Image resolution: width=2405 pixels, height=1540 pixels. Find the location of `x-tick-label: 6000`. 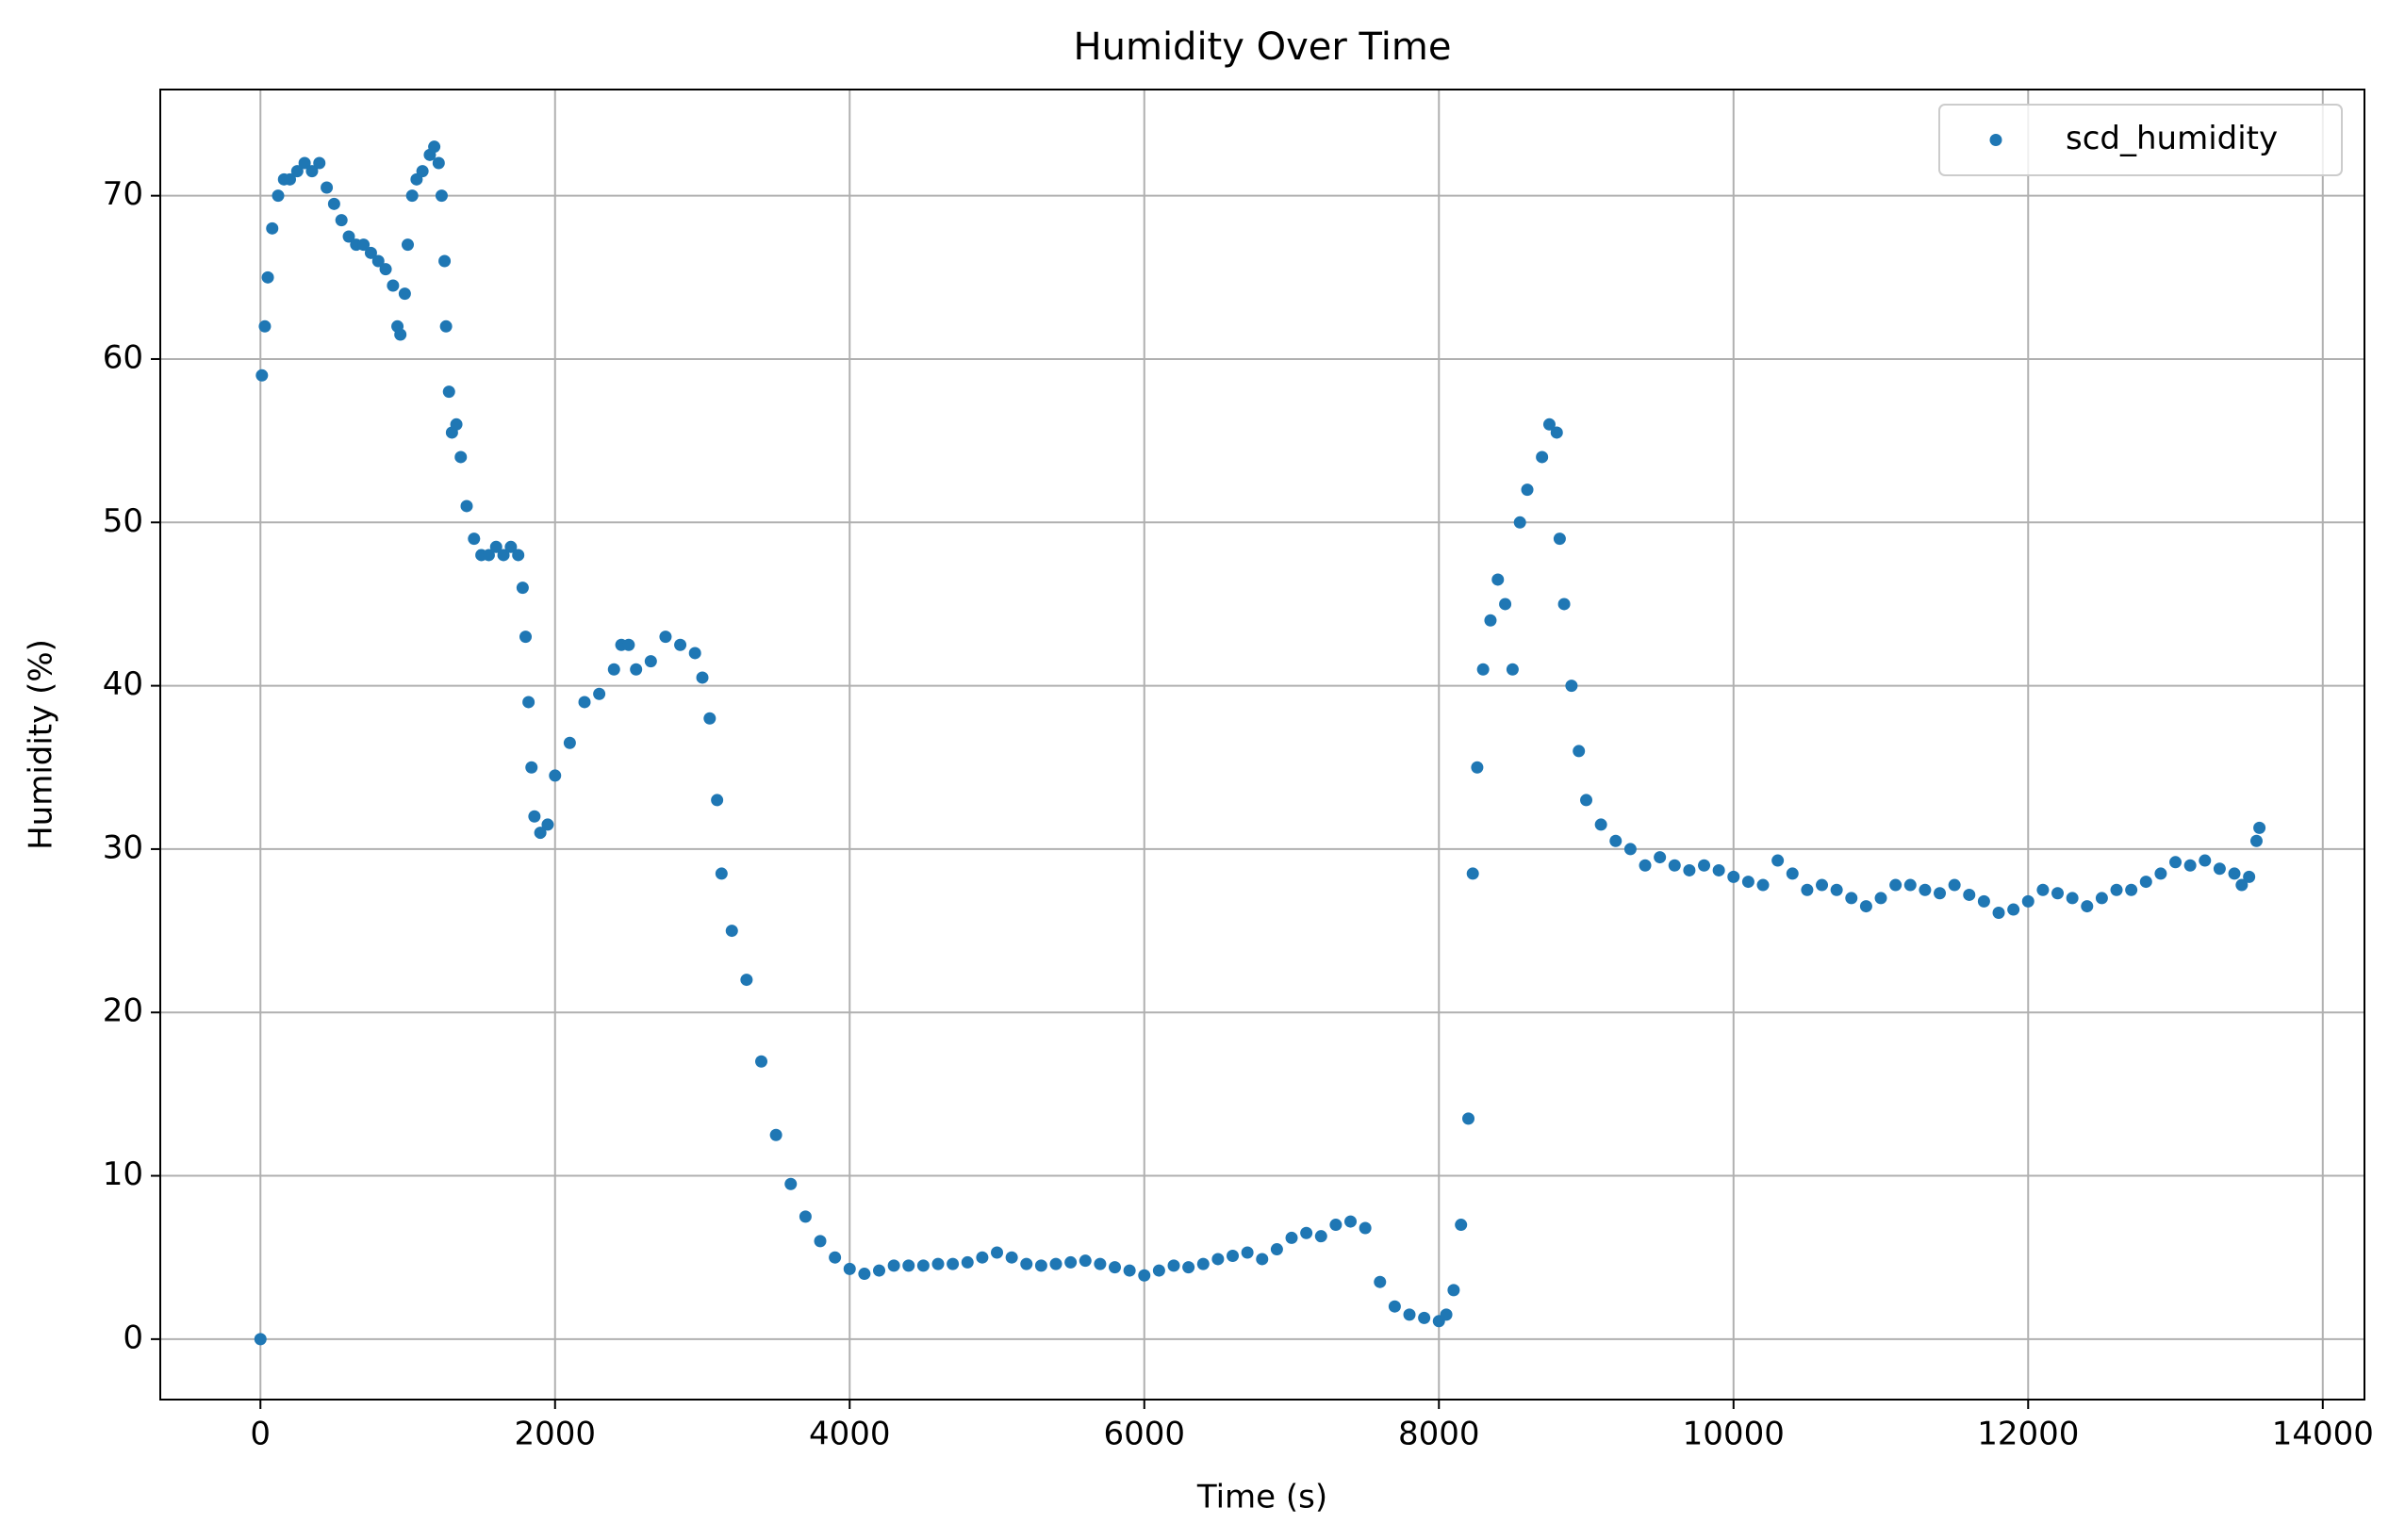

x-tick-label: 6000 is located at coordinates (1144, 1434).